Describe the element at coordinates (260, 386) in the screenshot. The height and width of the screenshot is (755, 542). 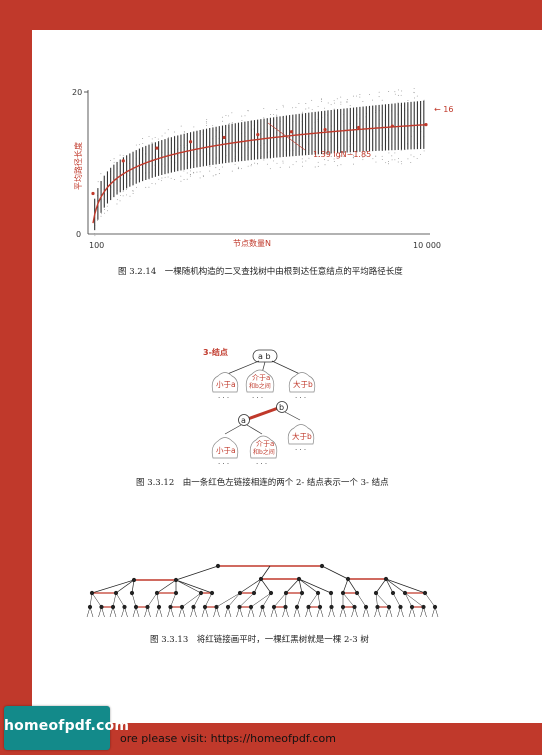
I see `svg-text: 和b之间` at that location.